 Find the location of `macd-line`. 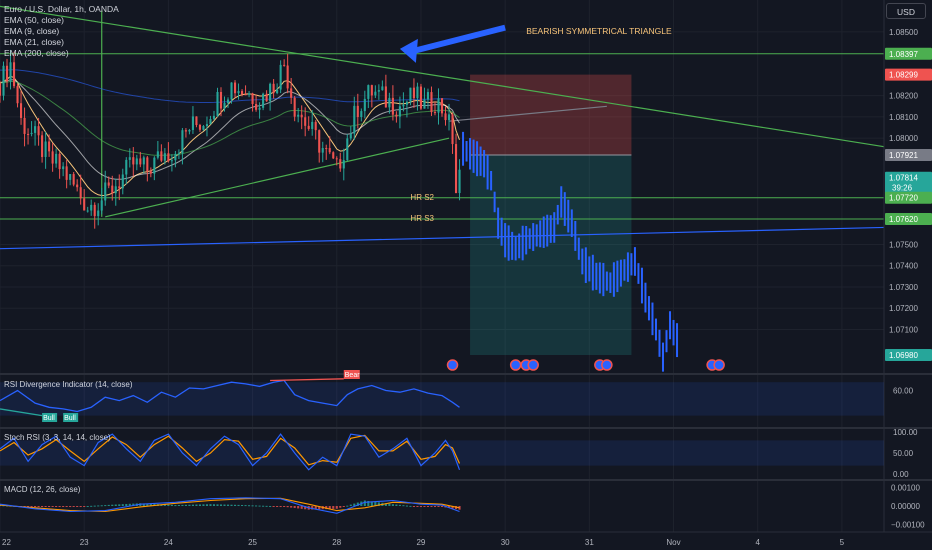

macd-line is located at coordinates (230, 505).